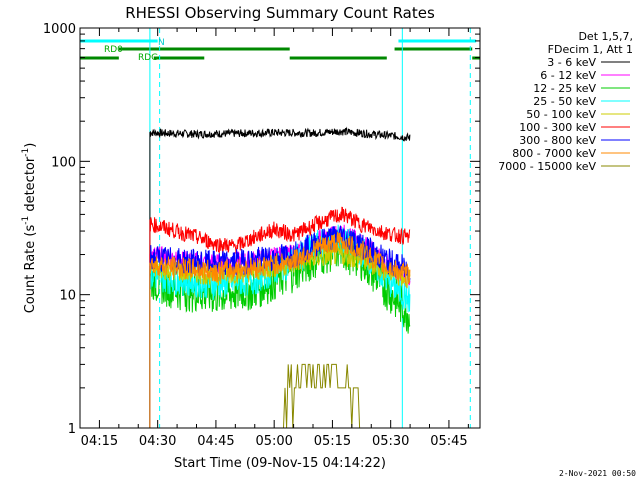  Describe the element at coordinates (280, 13) in the screenshot. I see `chart-title: RHESSI Observing Summary Count Rates` at that location.